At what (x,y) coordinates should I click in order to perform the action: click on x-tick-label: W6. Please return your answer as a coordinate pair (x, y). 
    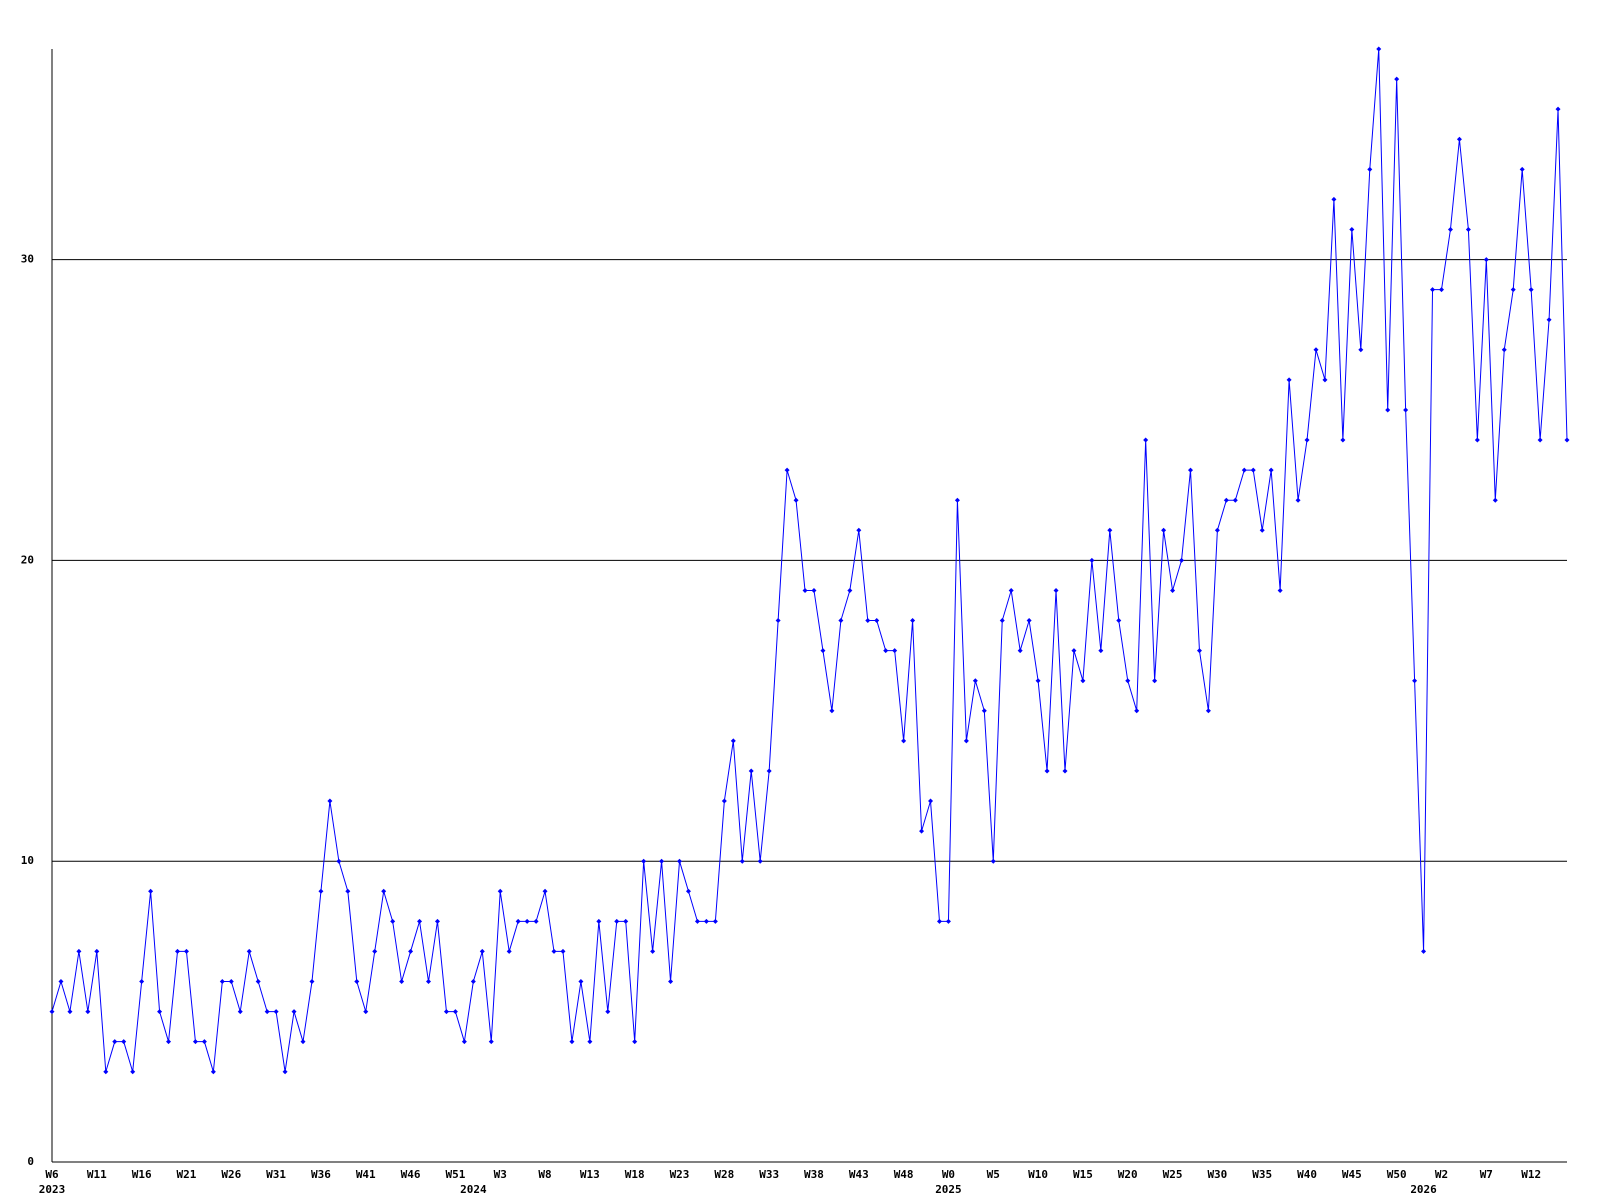
    Looking at the image, I should click on (52, 1174).